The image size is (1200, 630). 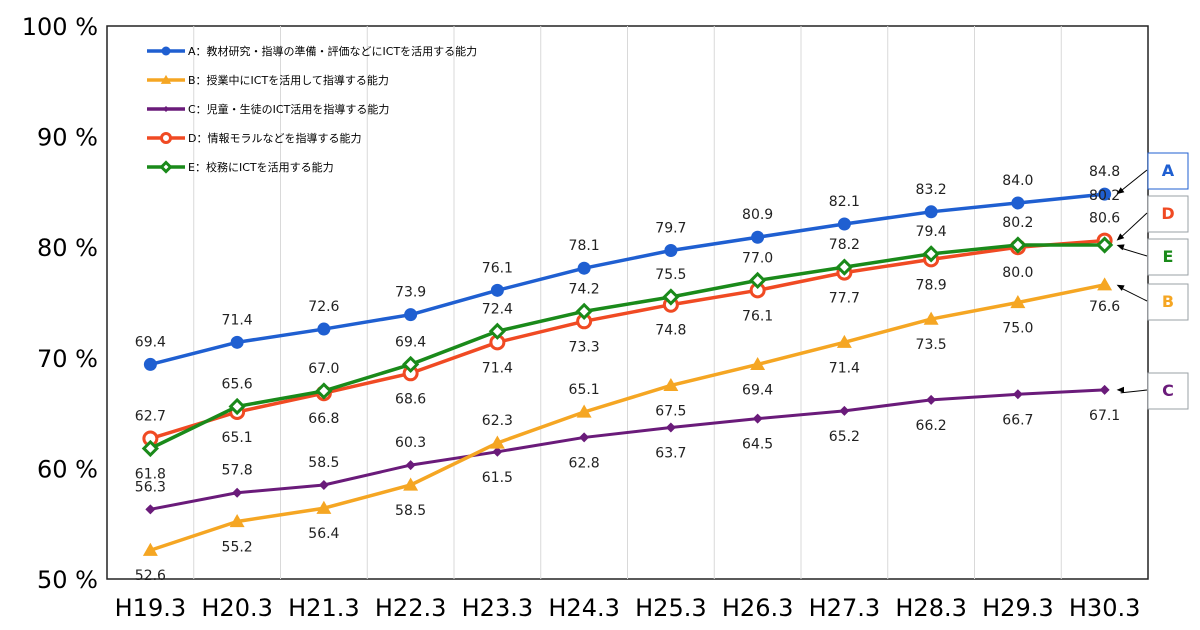 What do you see at coordinates (1120, 287) in the screenshot?
I see `tag-arrow-head` at bounding box center [1120, 287].